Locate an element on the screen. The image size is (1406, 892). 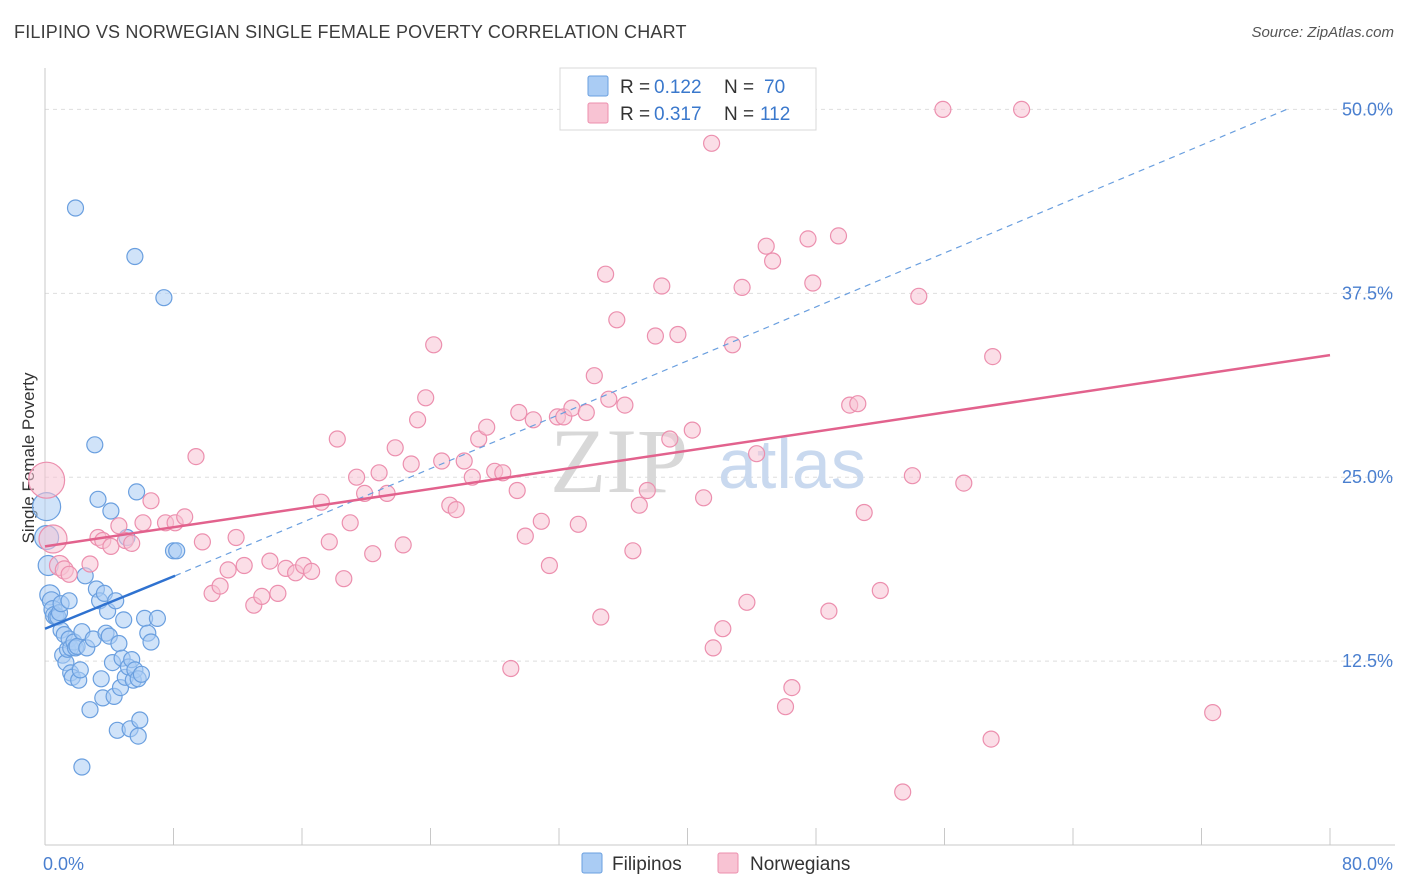
x-tick-label: 80.0% is located at coordinates (1367, 864).